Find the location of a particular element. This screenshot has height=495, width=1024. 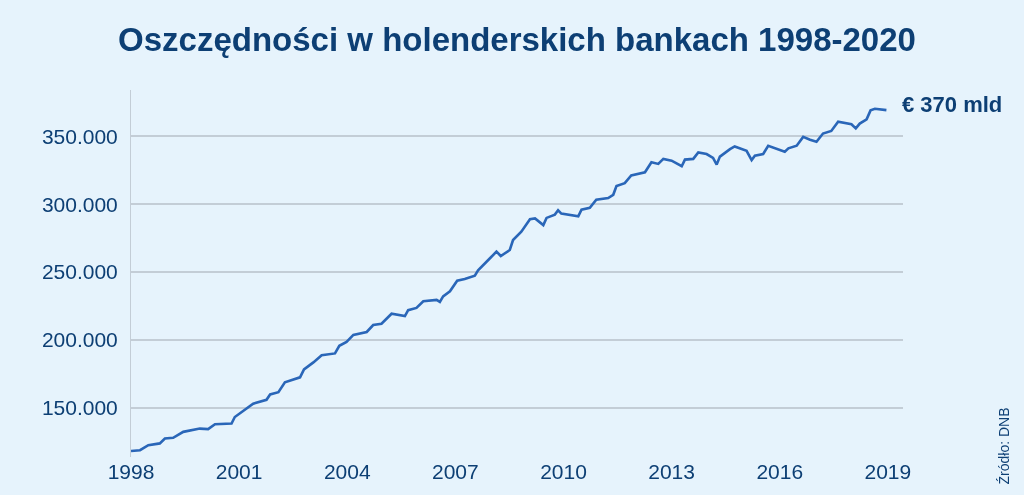

annotation: € 370 mld is located at coordinates (952, 104).